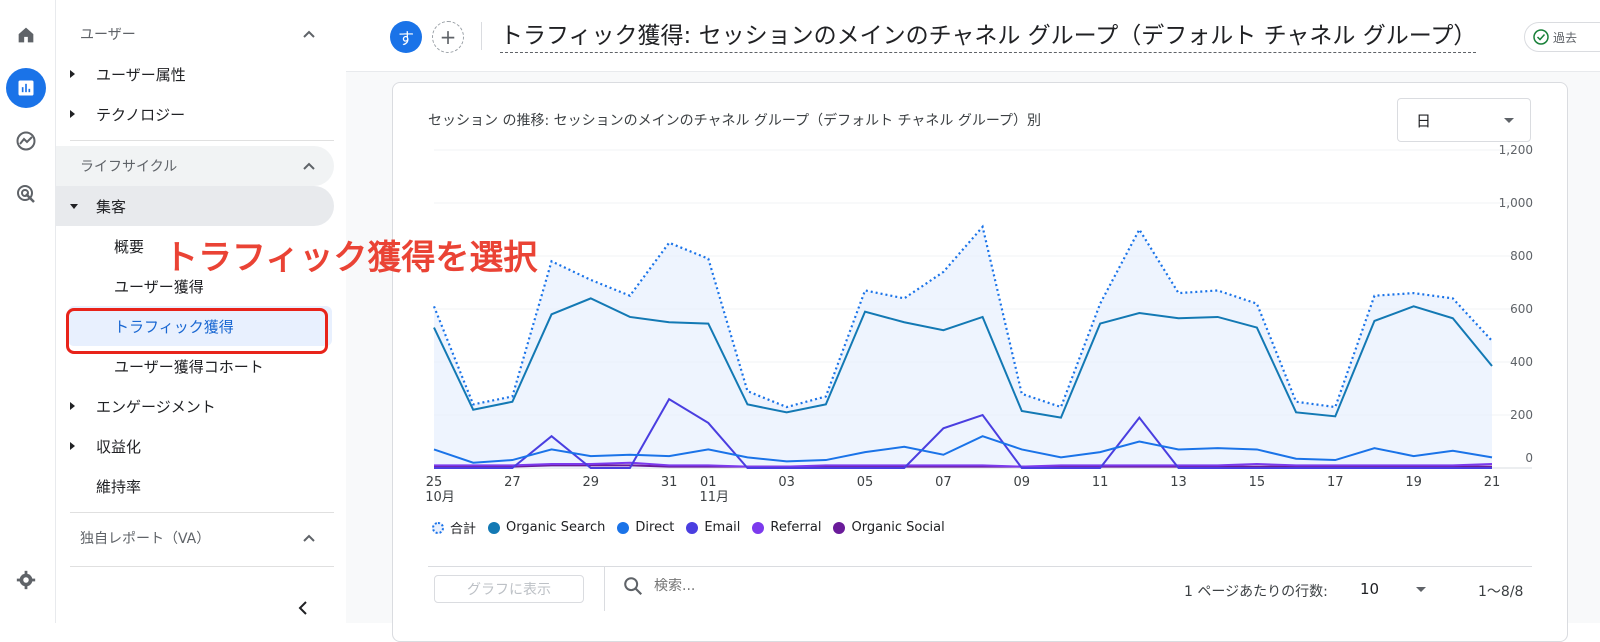 The image size is (1600, 642). Describe the element at coordinates (195, 366) in the screenshot. I see `sidebar-item-user-acquisition-cohort: ユーザー獲得コホート` at that location.